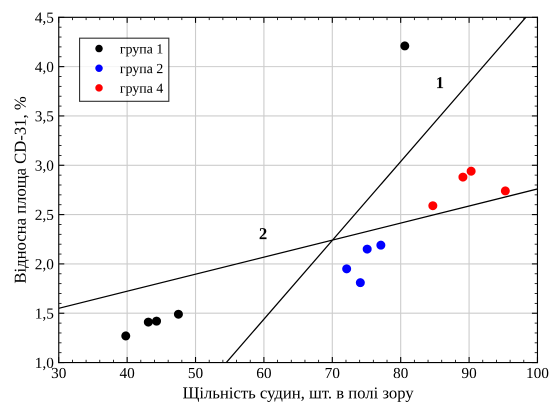 The width and height of the screenshot is (549, 412). Describe the element at coordinates (44, 216) in the screenshot. I see `y-tick-label: 2,5` at that location.